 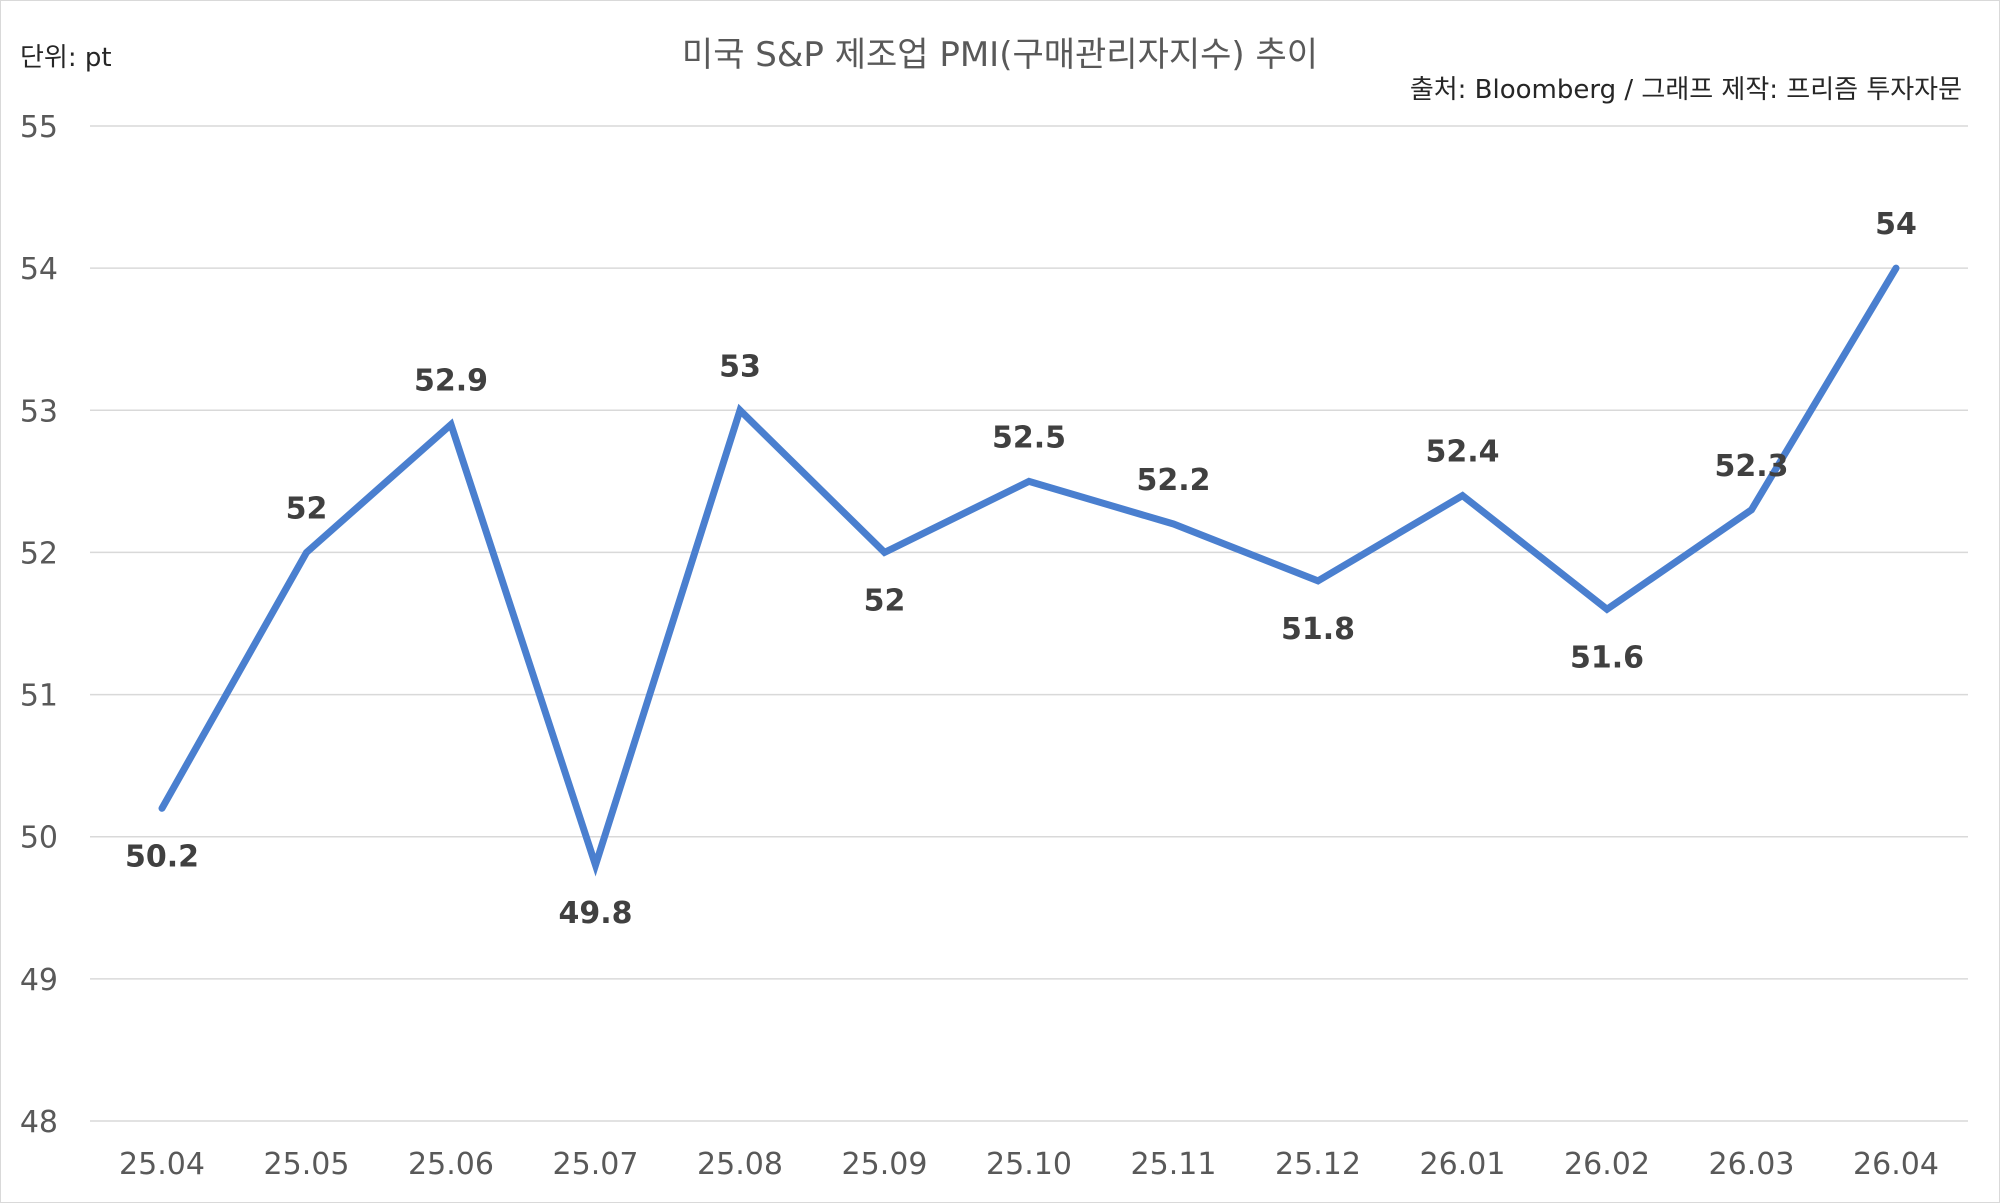 I want to click on x-tick-label: 26.04, so click(x=1896, y=1164).